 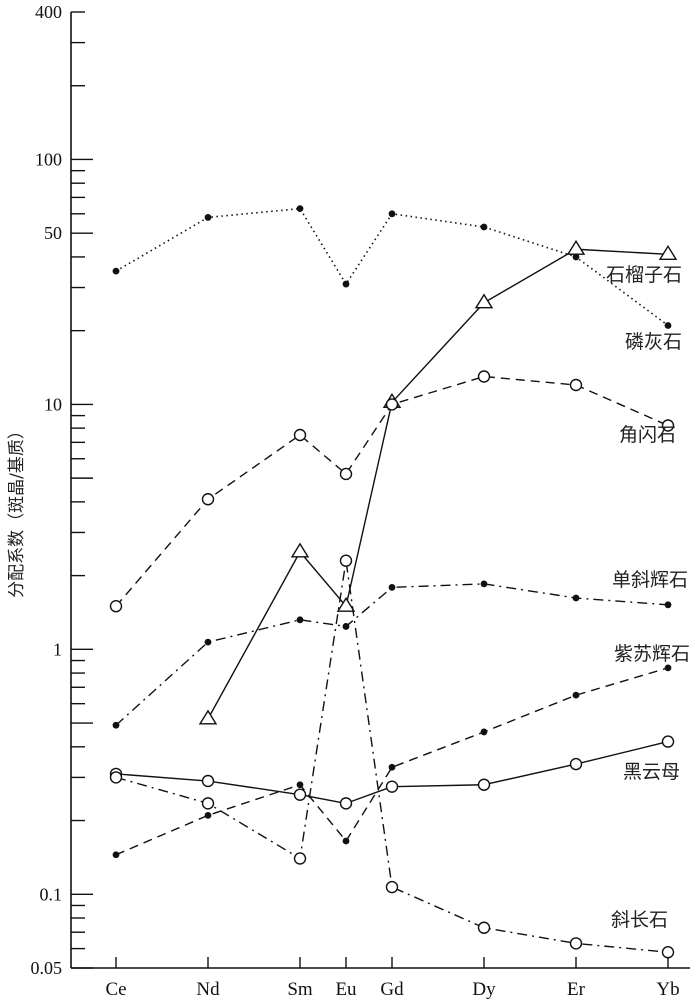 I want to click on y-tick-label: 0.05, so click(x=47, y=968).